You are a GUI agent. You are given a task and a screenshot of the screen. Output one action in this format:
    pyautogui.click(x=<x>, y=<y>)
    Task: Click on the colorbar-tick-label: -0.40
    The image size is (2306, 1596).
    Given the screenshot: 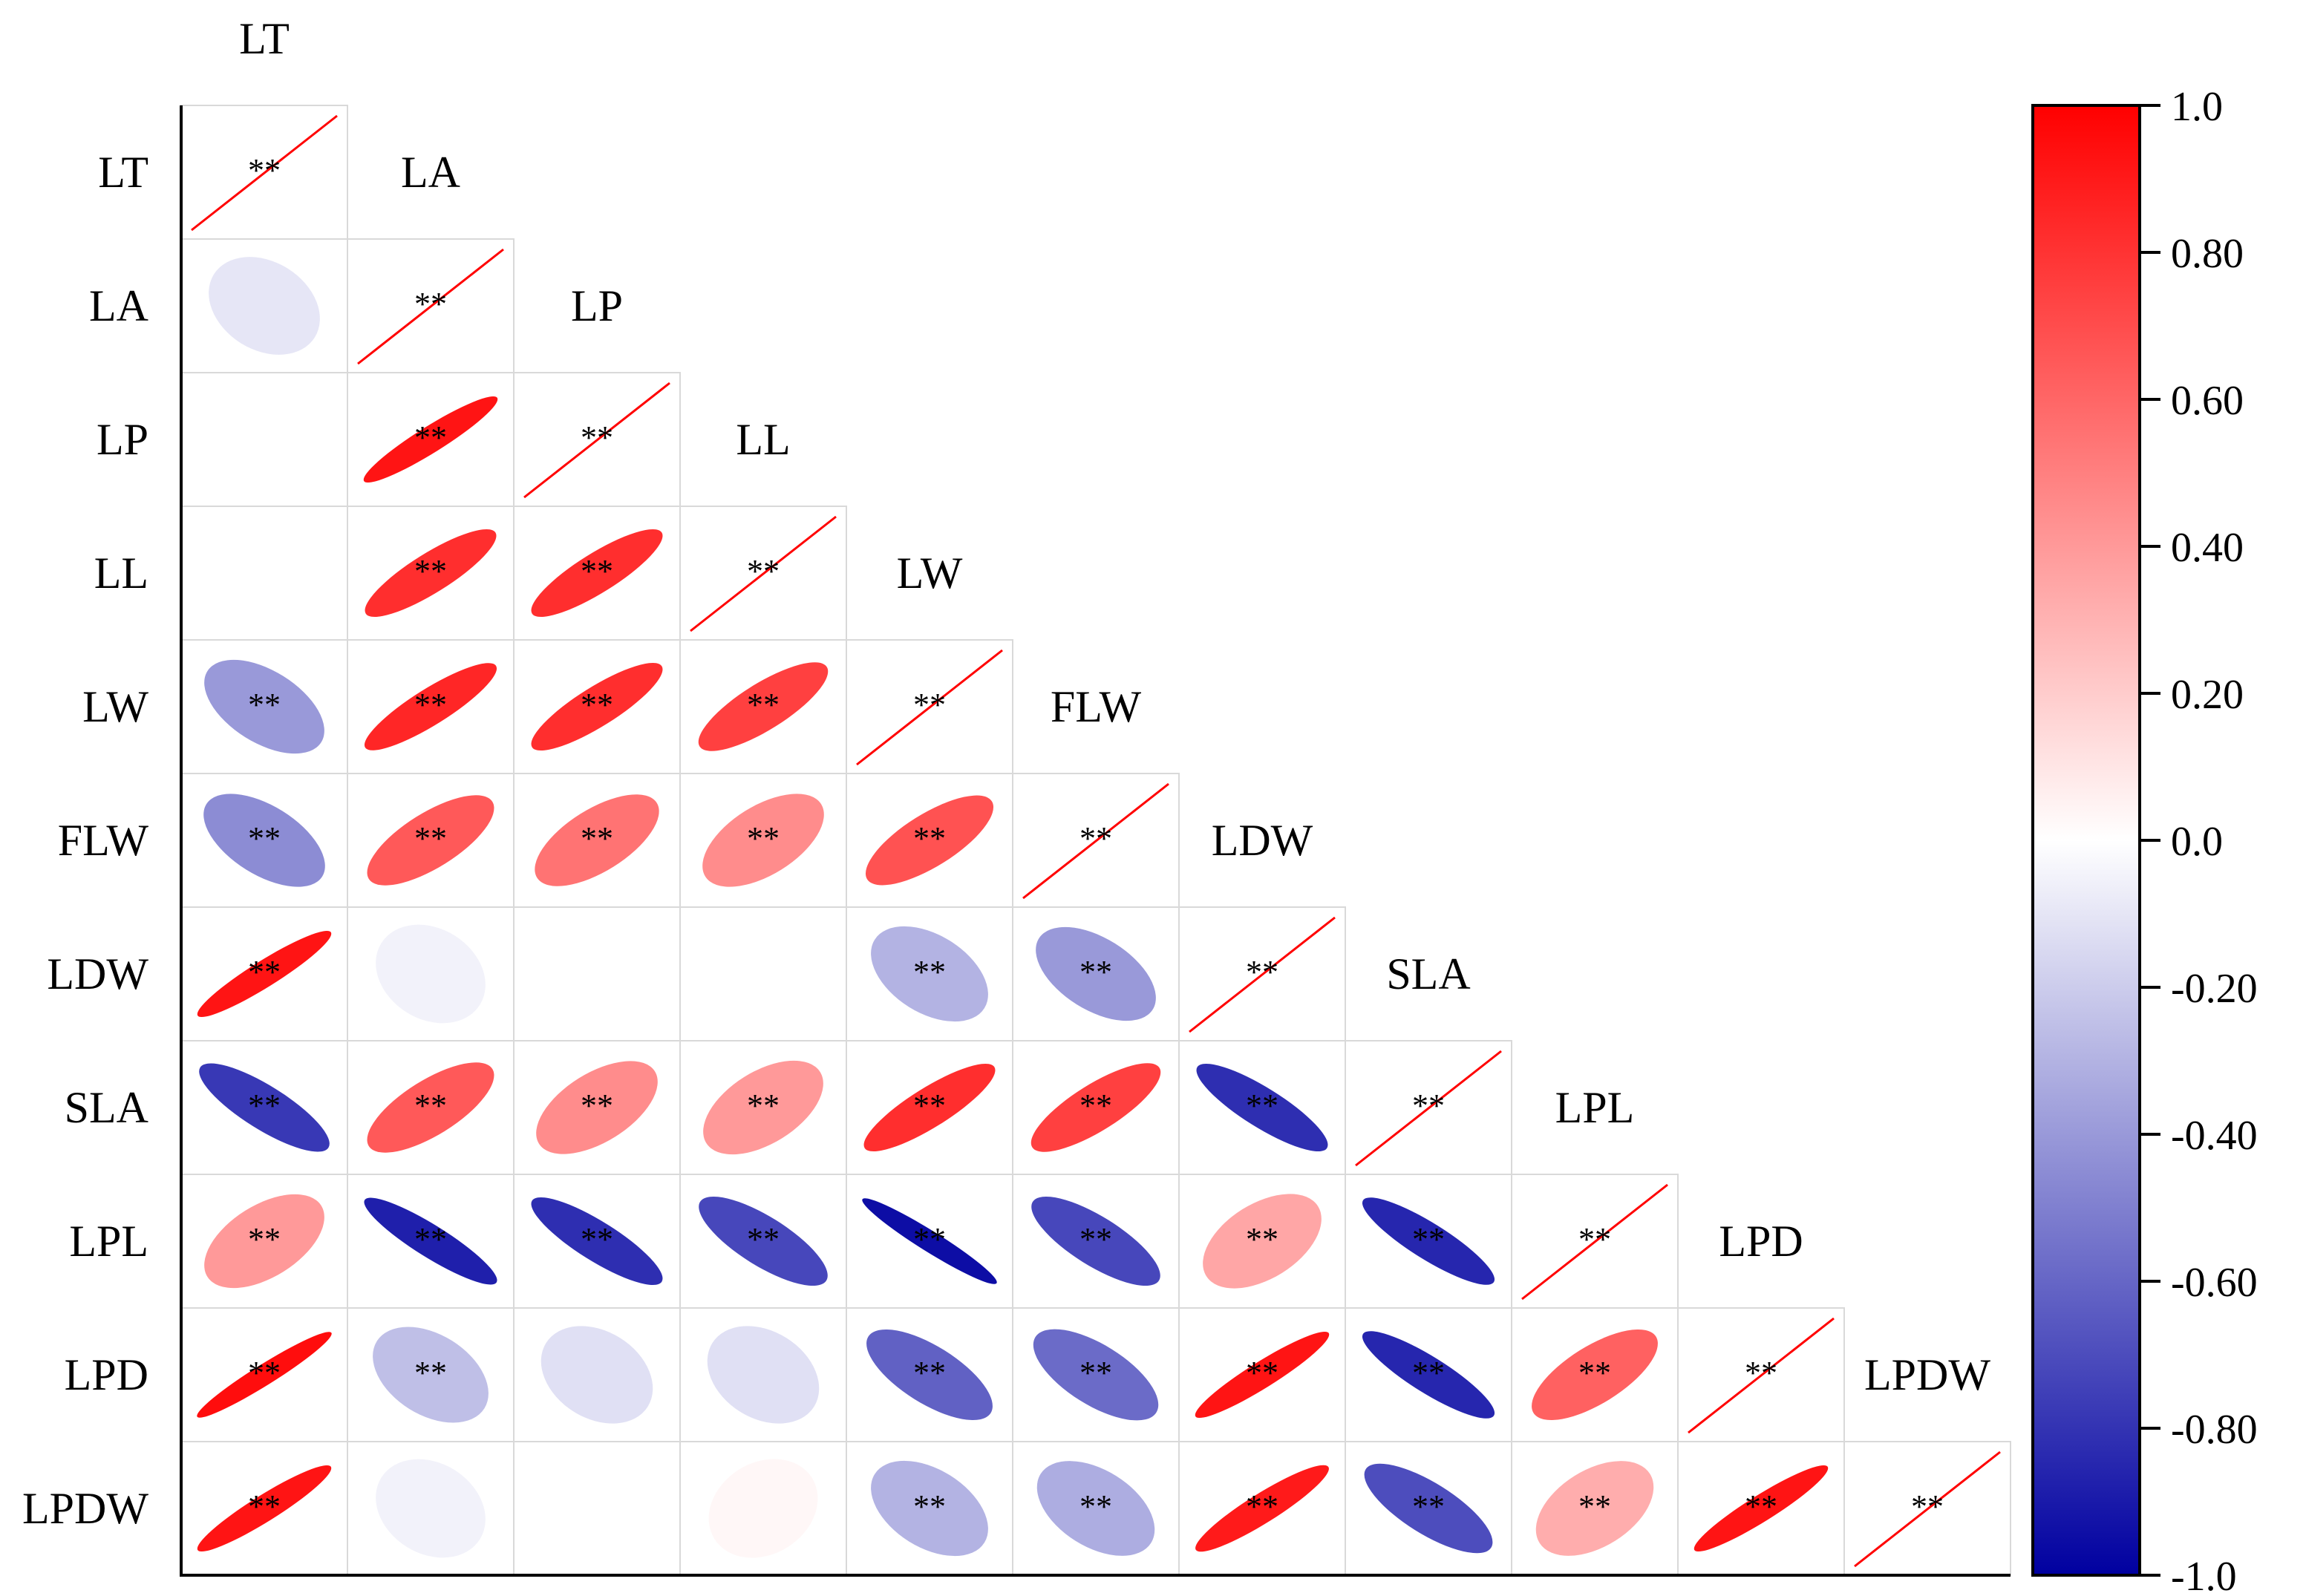 What is the action you would take?
    pyautogui.click(x=2214, y=1136)
    